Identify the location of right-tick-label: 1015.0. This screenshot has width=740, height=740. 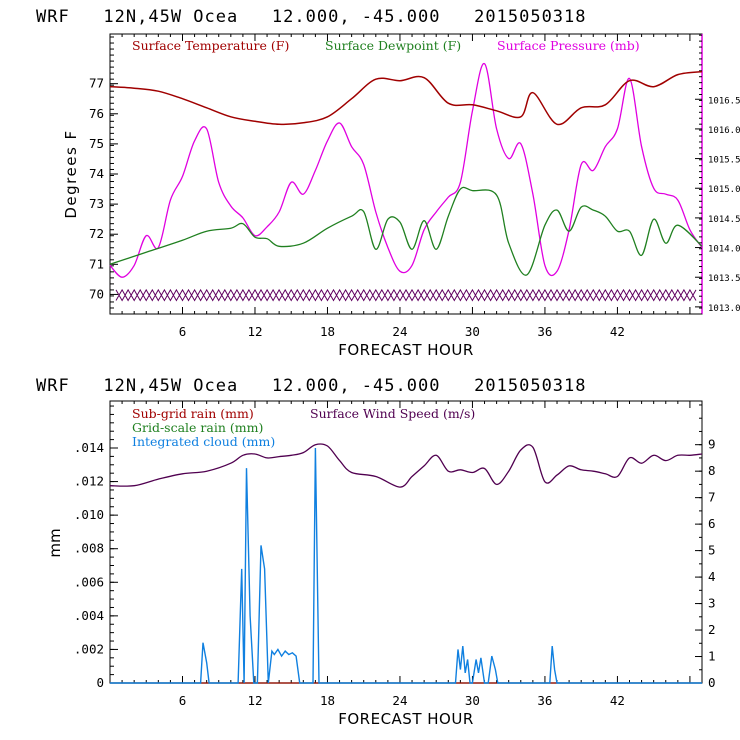
(724, 190).